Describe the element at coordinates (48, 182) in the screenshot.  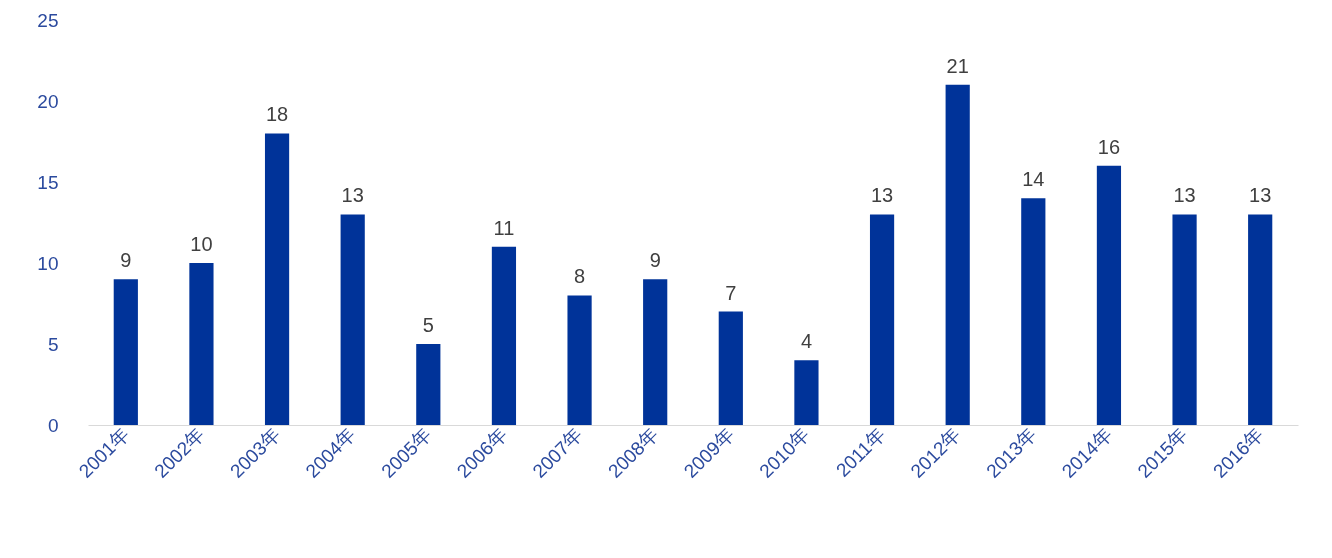
I see `y-tick-label: 15` at that location.